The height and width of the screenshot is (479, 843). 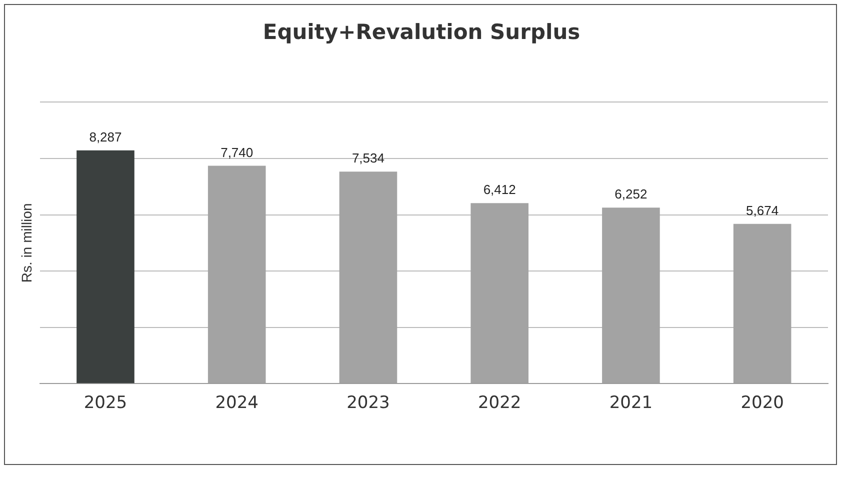 I want to click on x-tick-label: 2023, so click(x=368, y=403).